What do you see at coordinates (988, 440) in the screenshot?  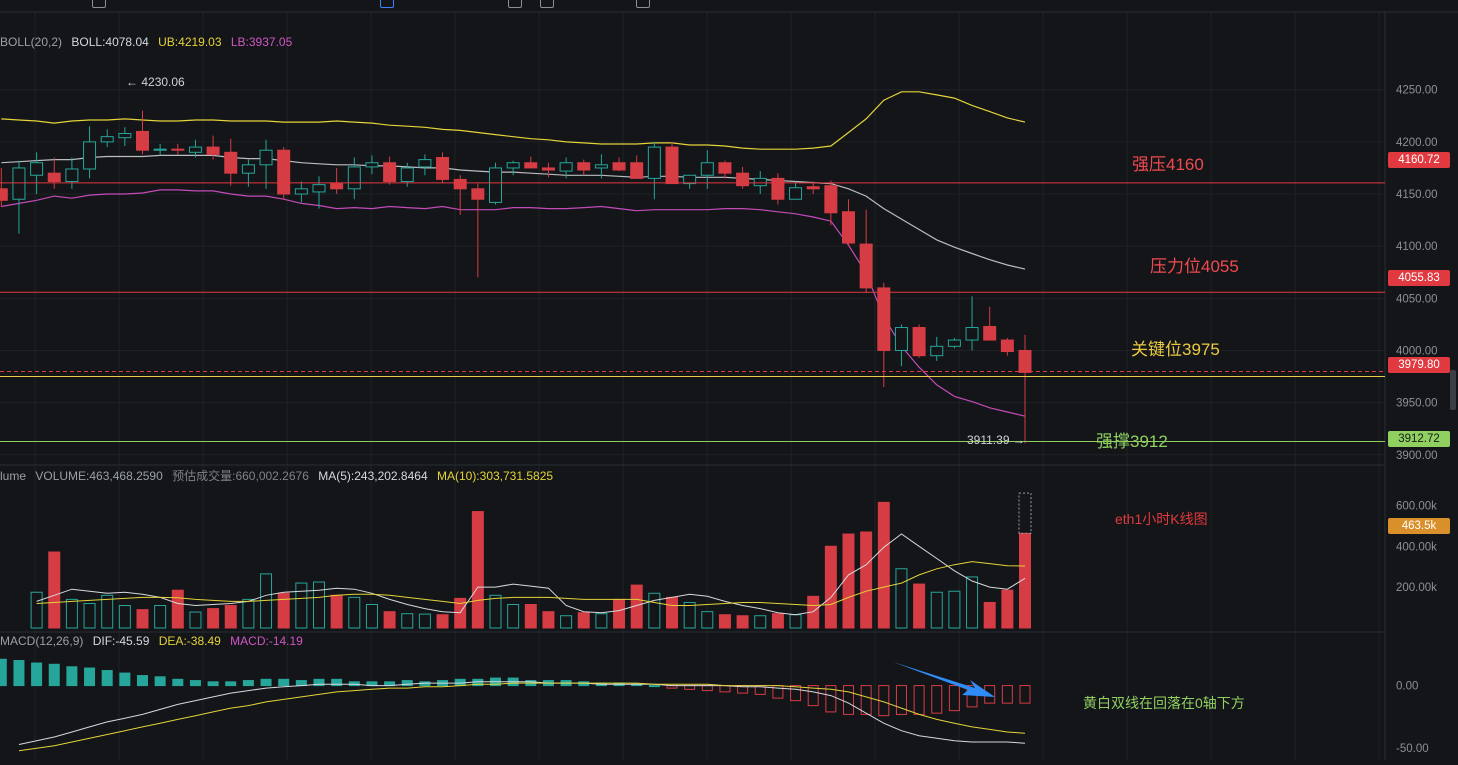 I see `low-marker-value: 3911.39` at bounding box center [988, 440].